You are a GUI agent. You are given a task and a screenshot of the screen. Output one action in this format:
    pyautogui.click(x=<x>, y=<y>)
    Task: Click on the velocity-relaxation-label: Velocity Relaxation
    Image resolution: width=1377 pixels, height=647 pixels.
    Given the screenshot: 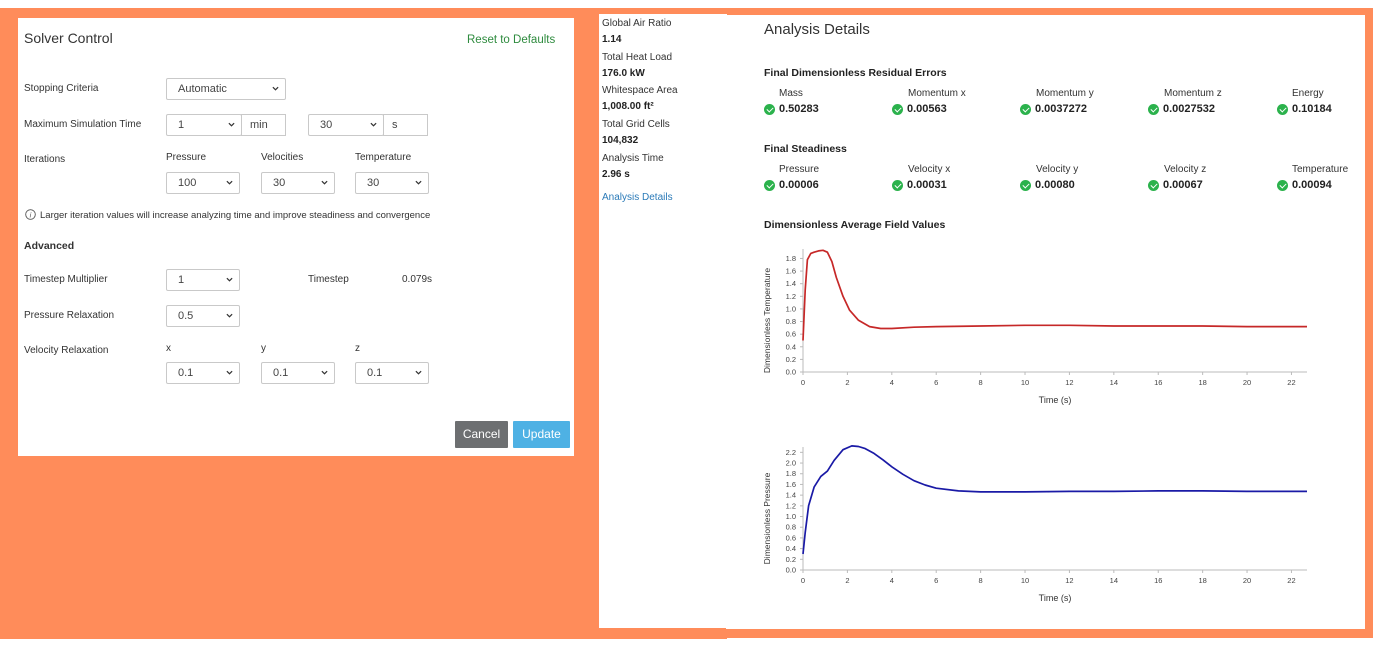 What is the action you would take?
    pyautogui.click(x=66, y=350)
    